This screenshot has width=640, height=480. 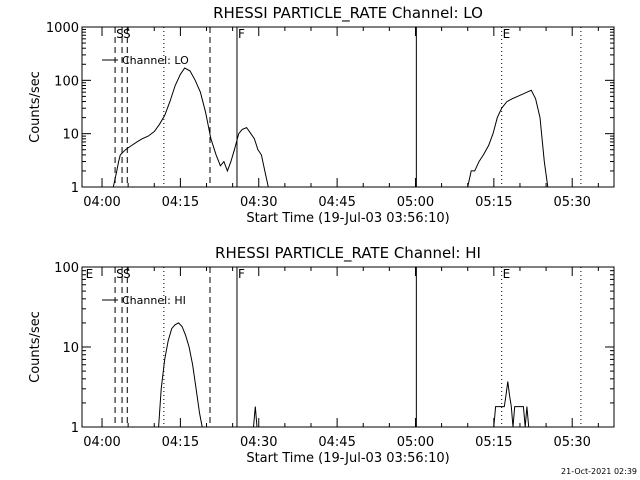 I want to click on legend-label: Channel: HI, so click(x=154, y=300).